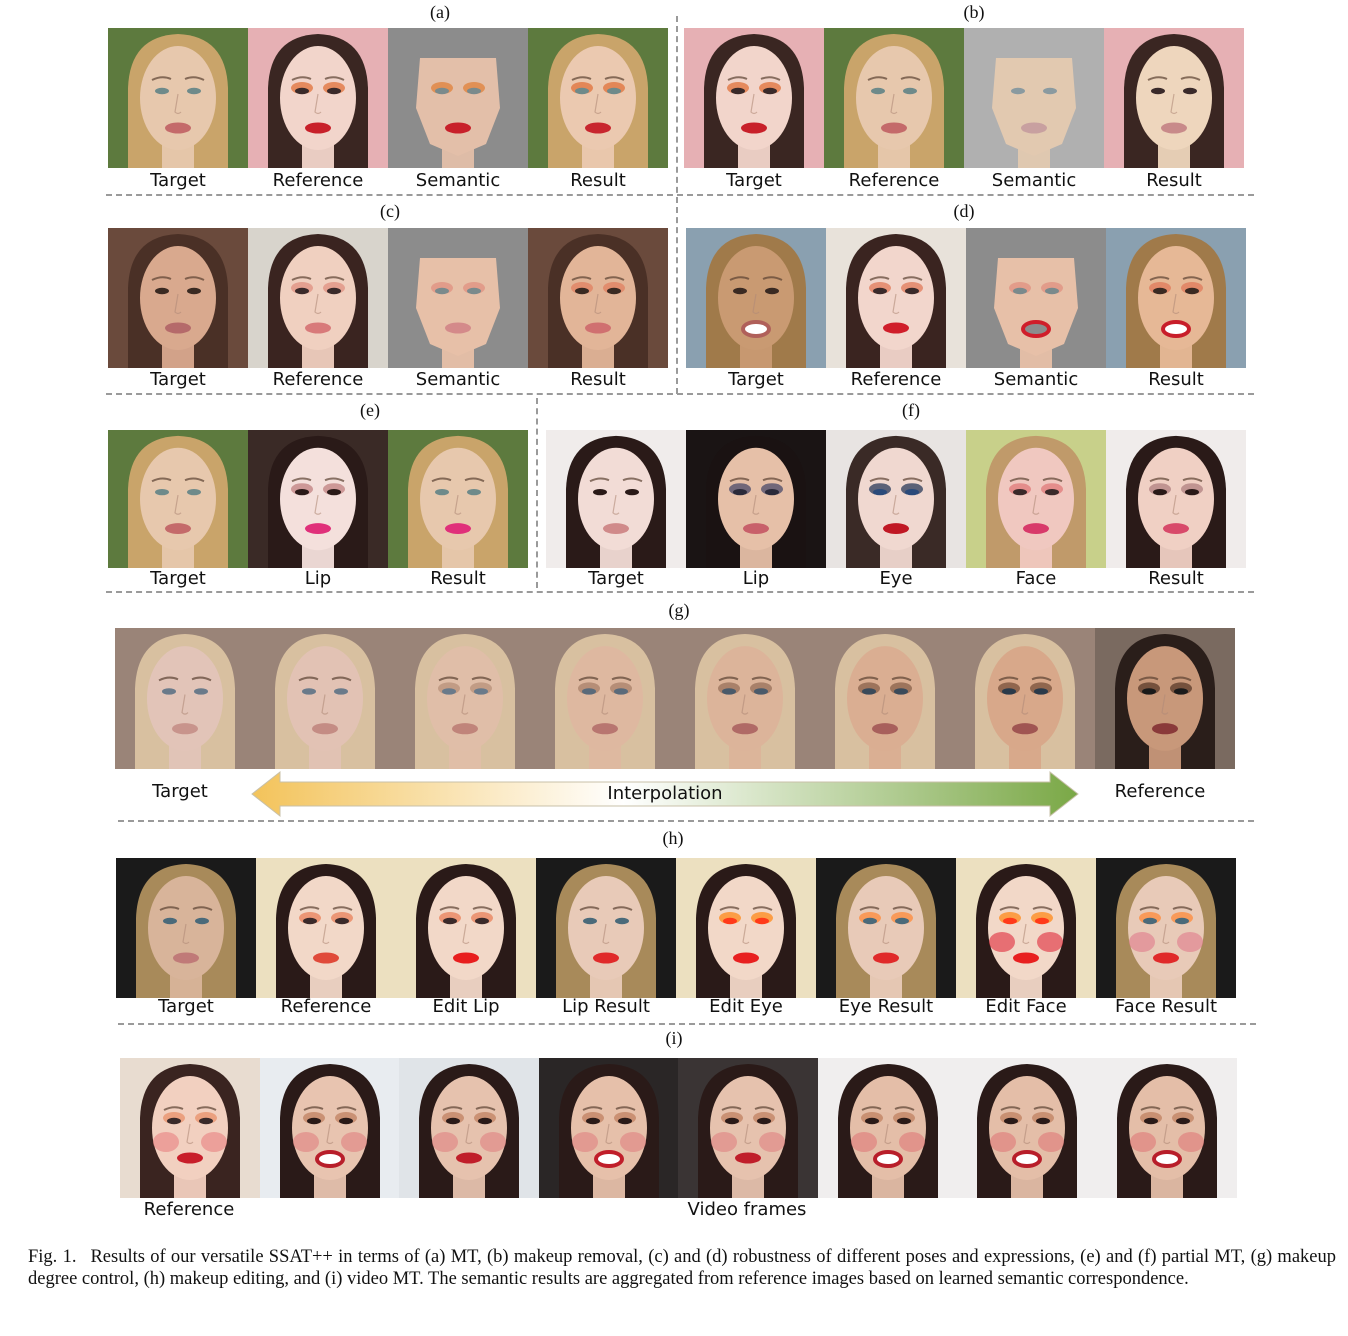  I want to click on panel-e-caption-3: Result, so click(458, 578).